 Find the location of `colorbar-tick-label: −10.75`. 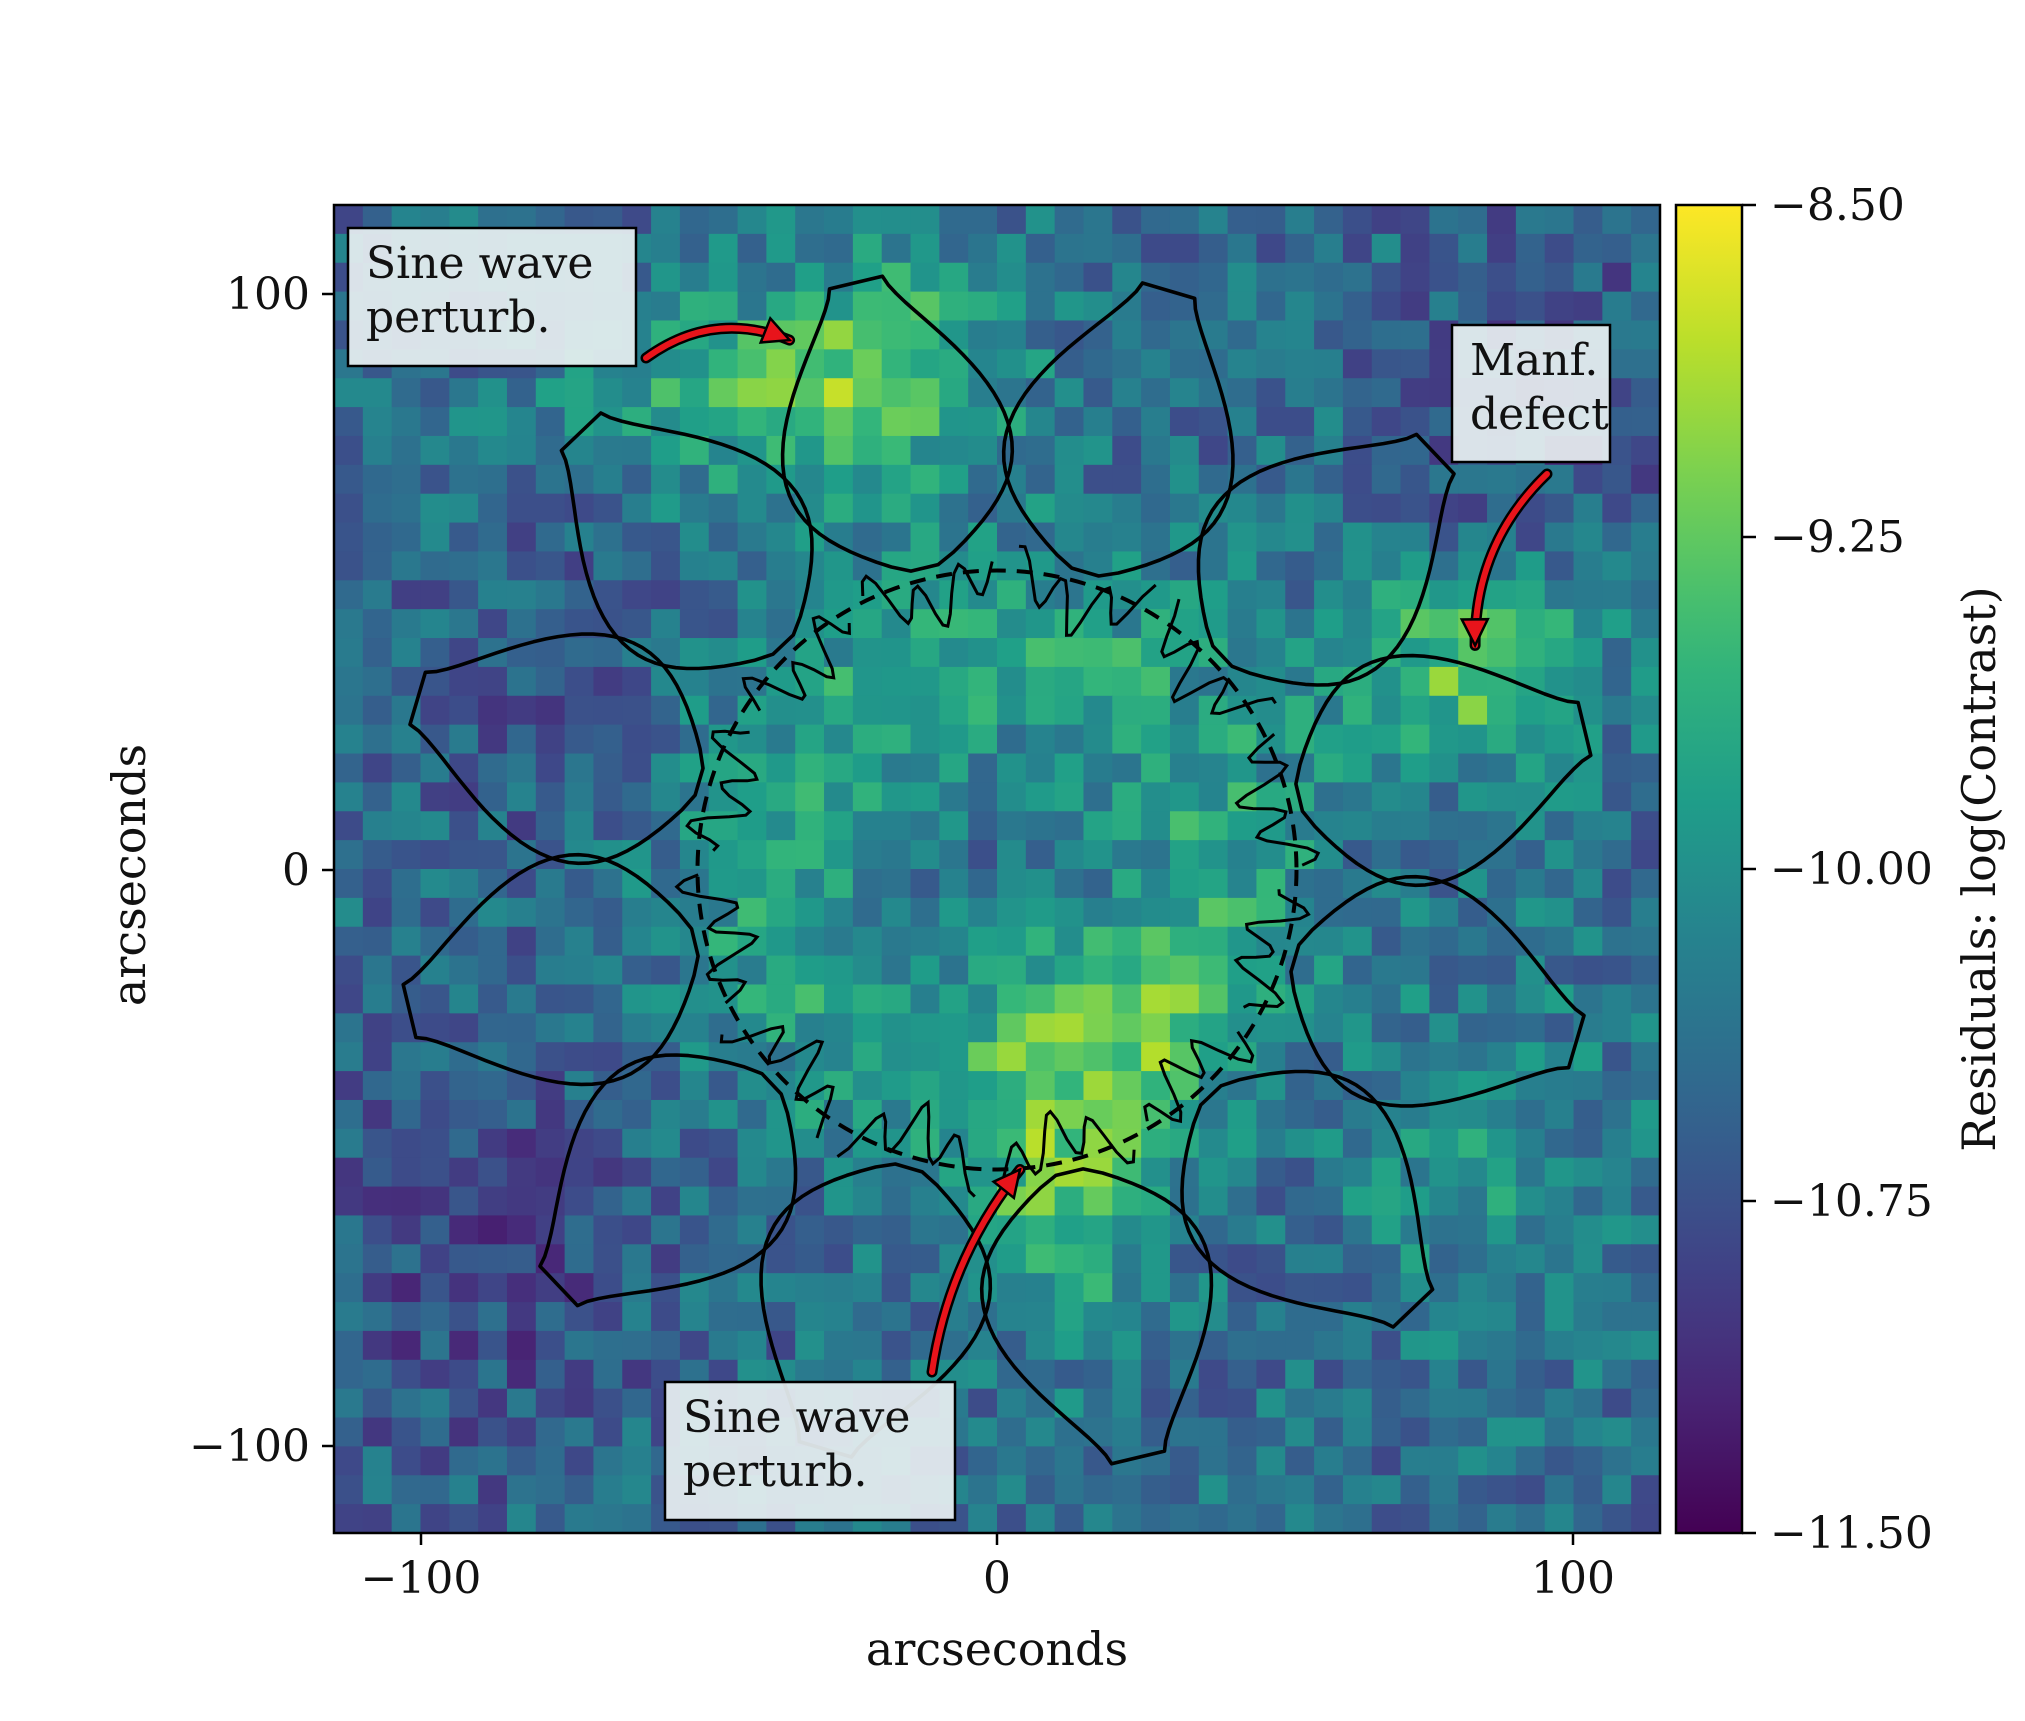

colorbar-tick-label: −10.75 is located at coordinates (1851, 1201).